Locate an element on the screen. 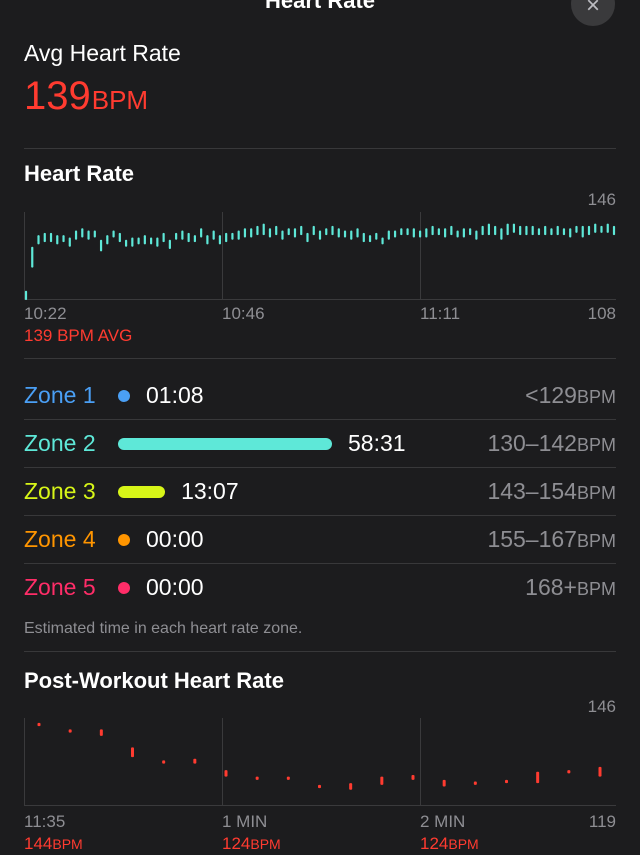 This screenshot has width=640, height=855. post-y-max-label: 146 is located at coordinates (601, 706).